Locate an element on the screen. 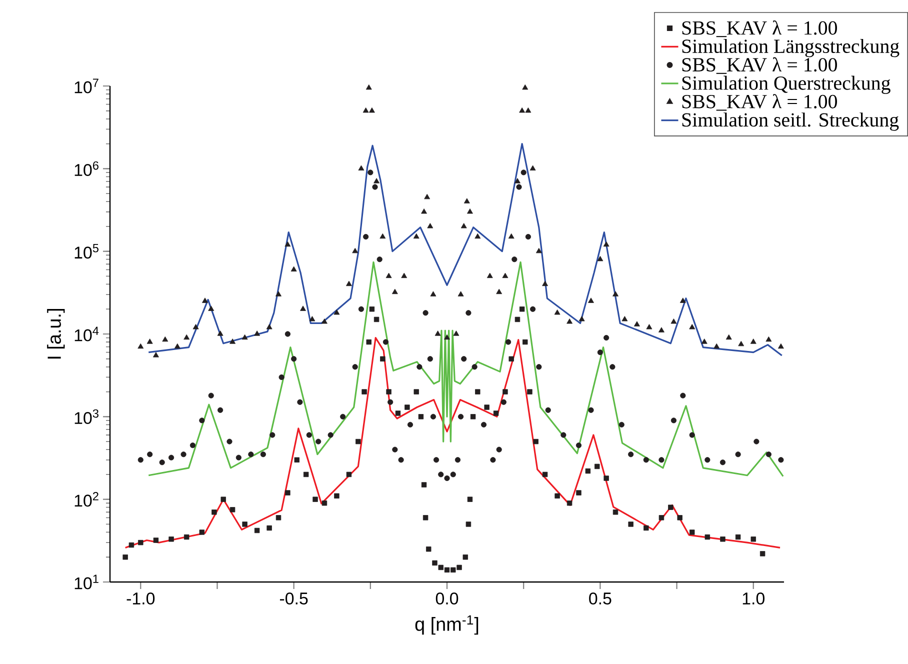 The height and width of the screenshot is (664, 908). y-tick-label: 10$^{2}$ is located at coordinates (86, 499).